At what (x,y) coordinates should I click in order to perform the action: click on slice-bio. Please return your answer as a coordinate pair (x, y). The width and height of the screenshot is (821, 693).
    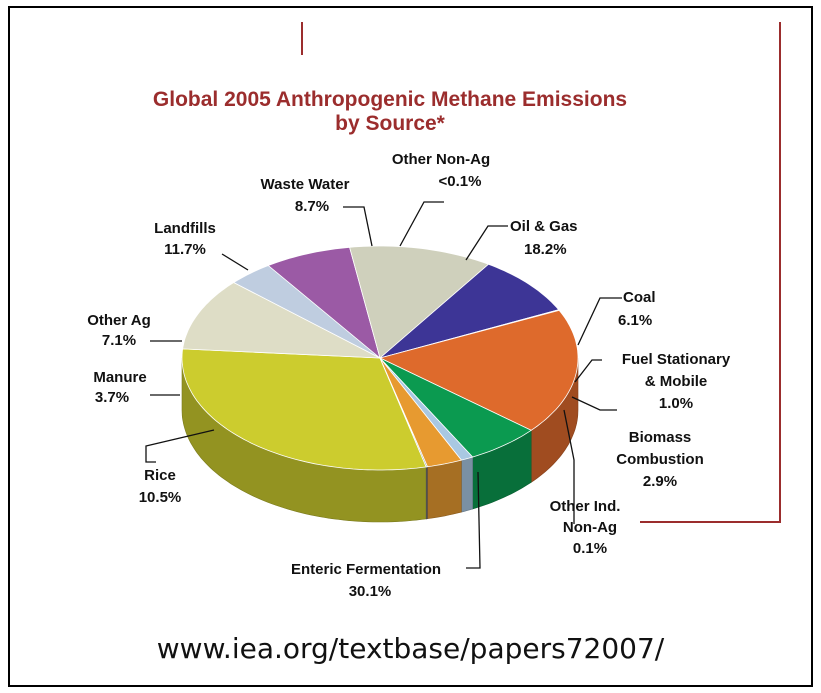
    Looking at the image, I should click on (421, 412).